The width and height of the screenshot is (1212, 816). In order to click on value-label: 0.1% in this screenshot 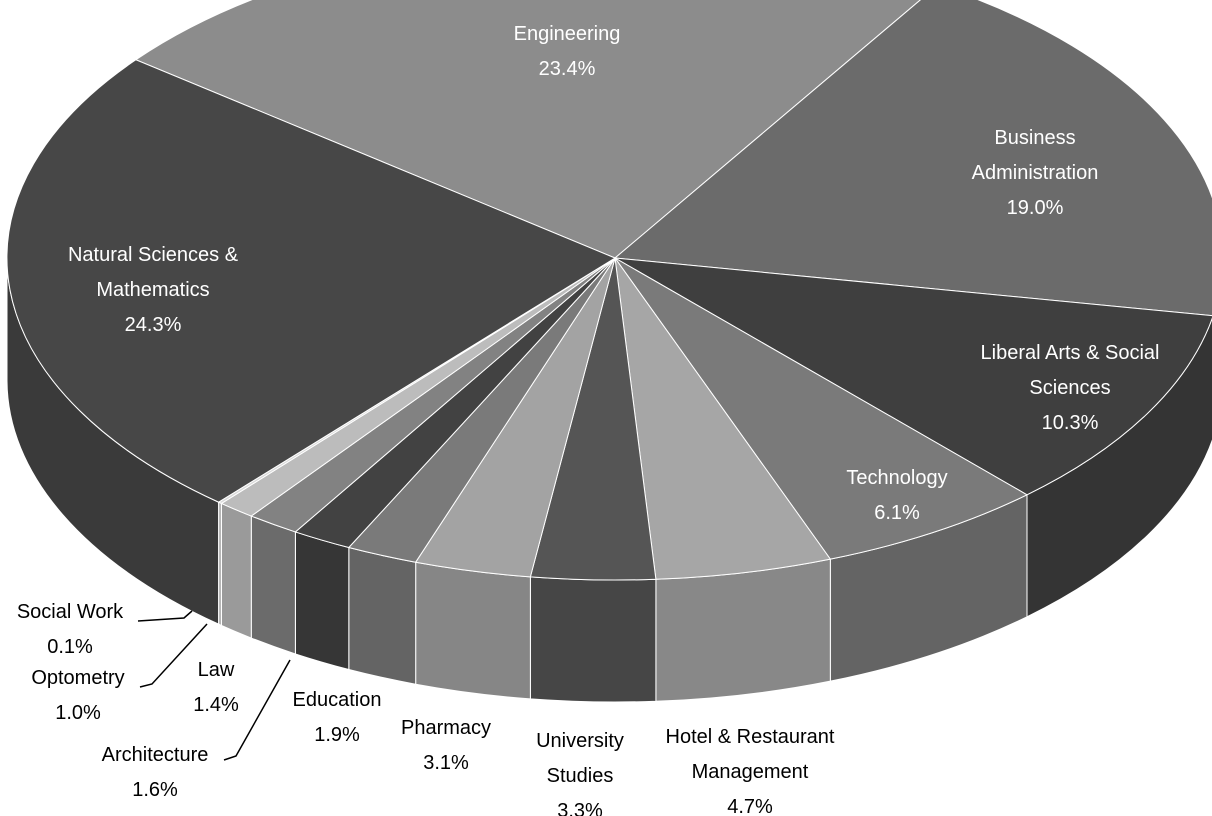, I will do `click(70, 647)`.